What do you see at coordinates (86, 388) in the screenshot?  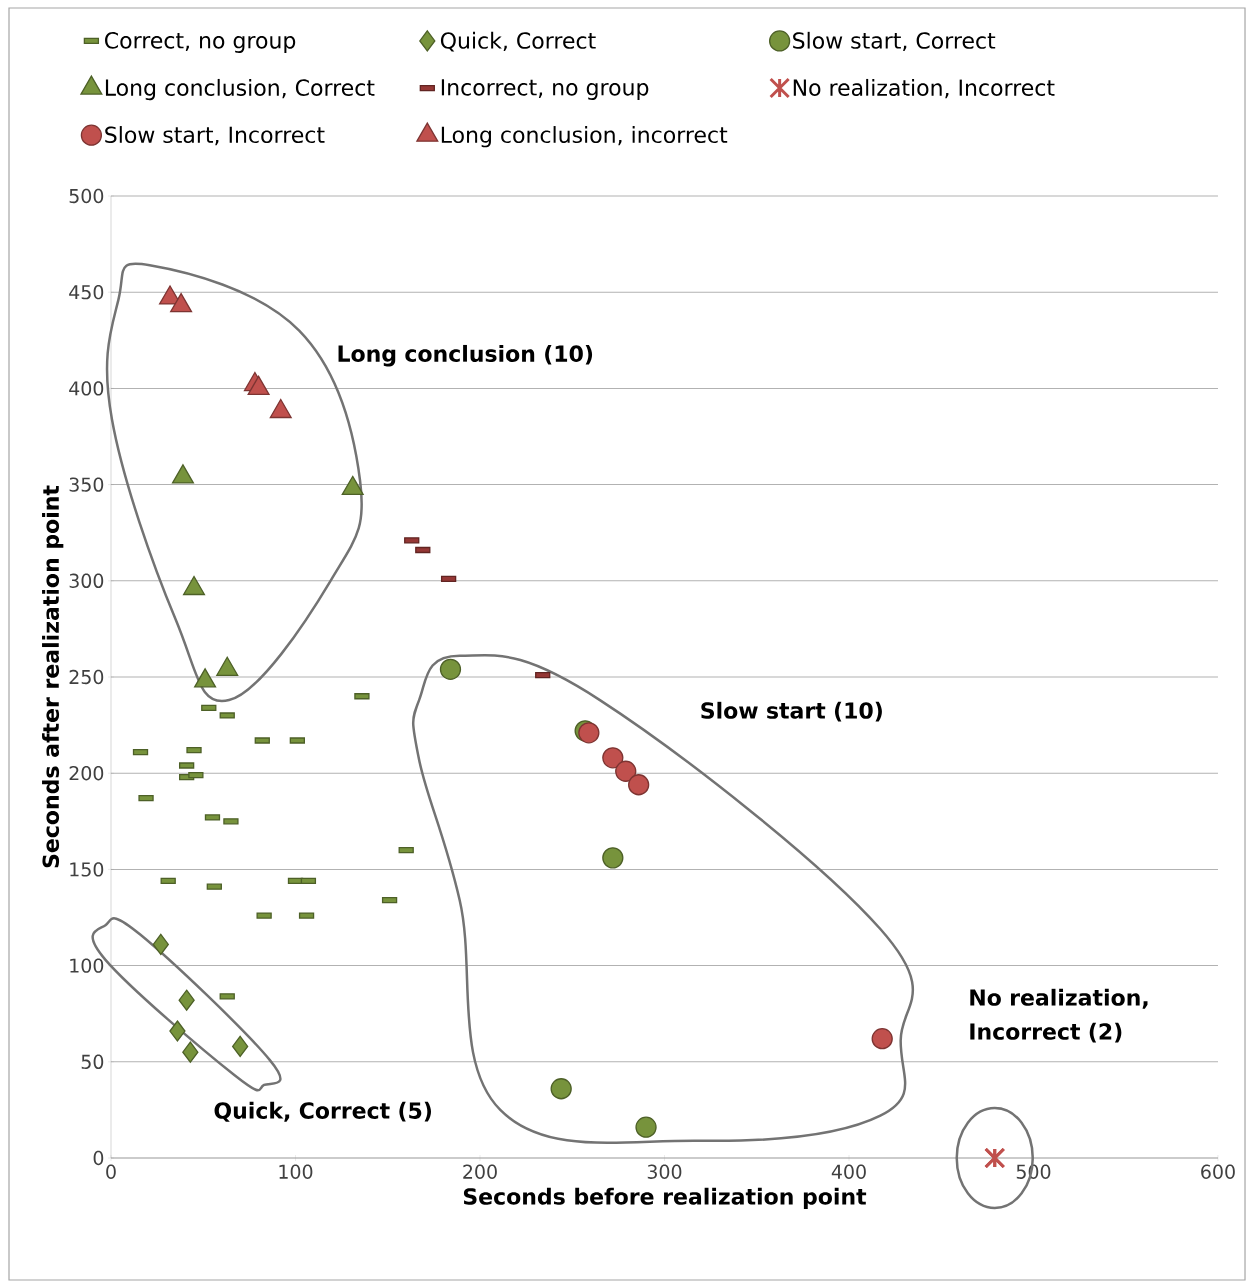 I see `y-tick-label: 400` at bounding box center [86, 388].